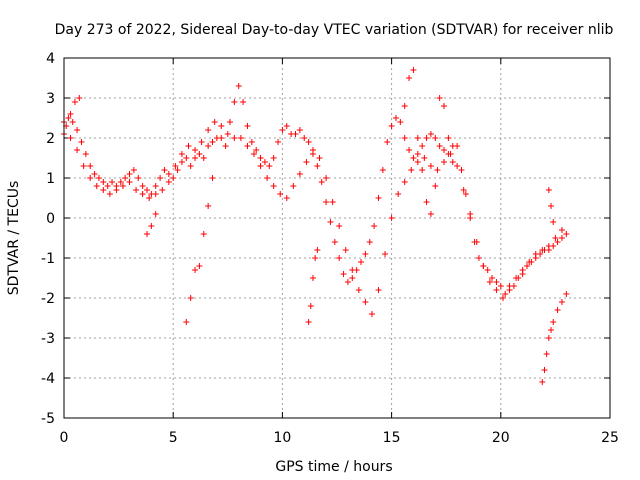 Image resolution: width=640 pixels, height=480 pixels. I want to click on x-tick-label: 15, so click(392, 438).